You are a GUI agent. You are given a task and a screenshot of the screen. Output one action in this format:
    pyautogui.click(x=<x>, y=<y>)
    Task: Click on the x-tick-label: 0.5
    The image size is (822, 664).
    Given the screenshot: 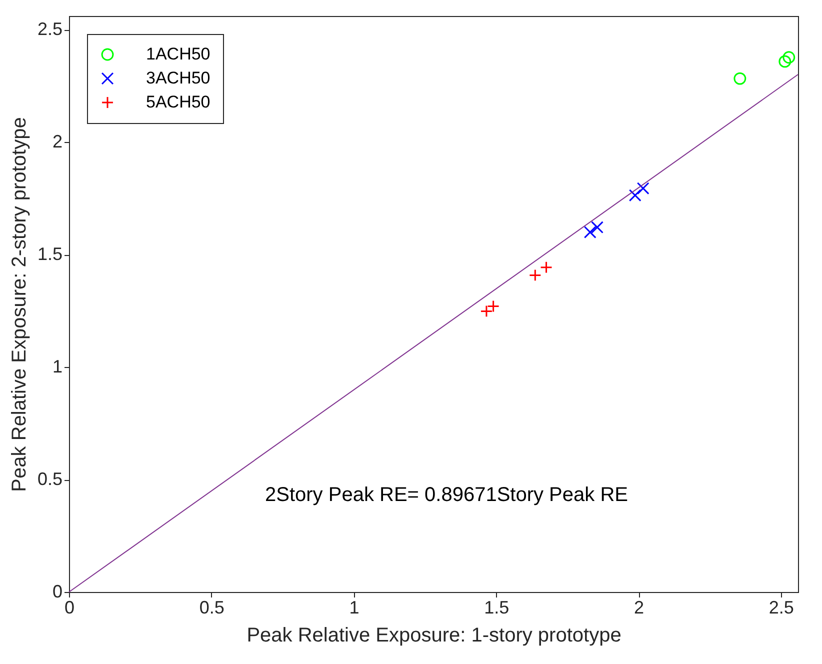 What is the action you would take?
    pyautogui.click(x=211, y=608)
    